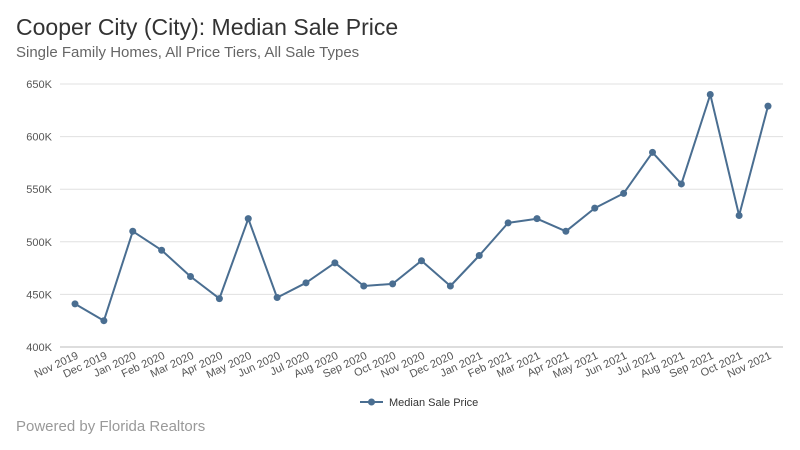 The height and width of the screenshot is (450, 800). Describe the element at coordinates (39, 295) in the screenshot. I see `y-tick-label: 450K` at that location.